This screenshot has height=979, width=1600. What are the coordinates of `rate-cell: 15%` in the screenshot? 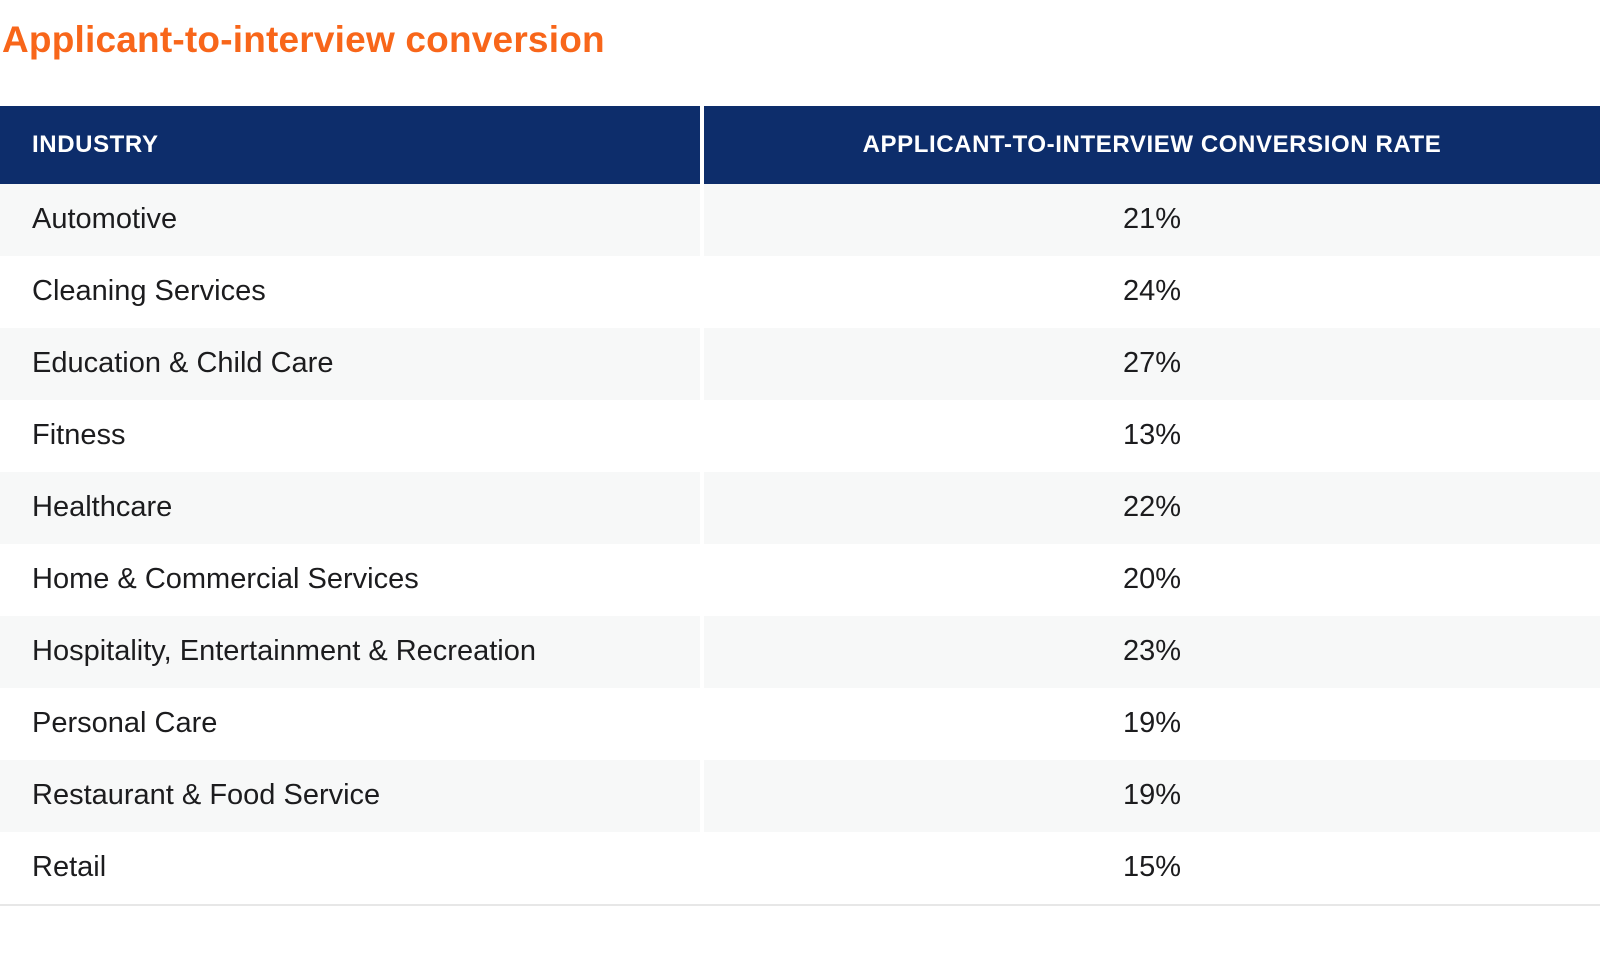 It's located at (1152, 867).